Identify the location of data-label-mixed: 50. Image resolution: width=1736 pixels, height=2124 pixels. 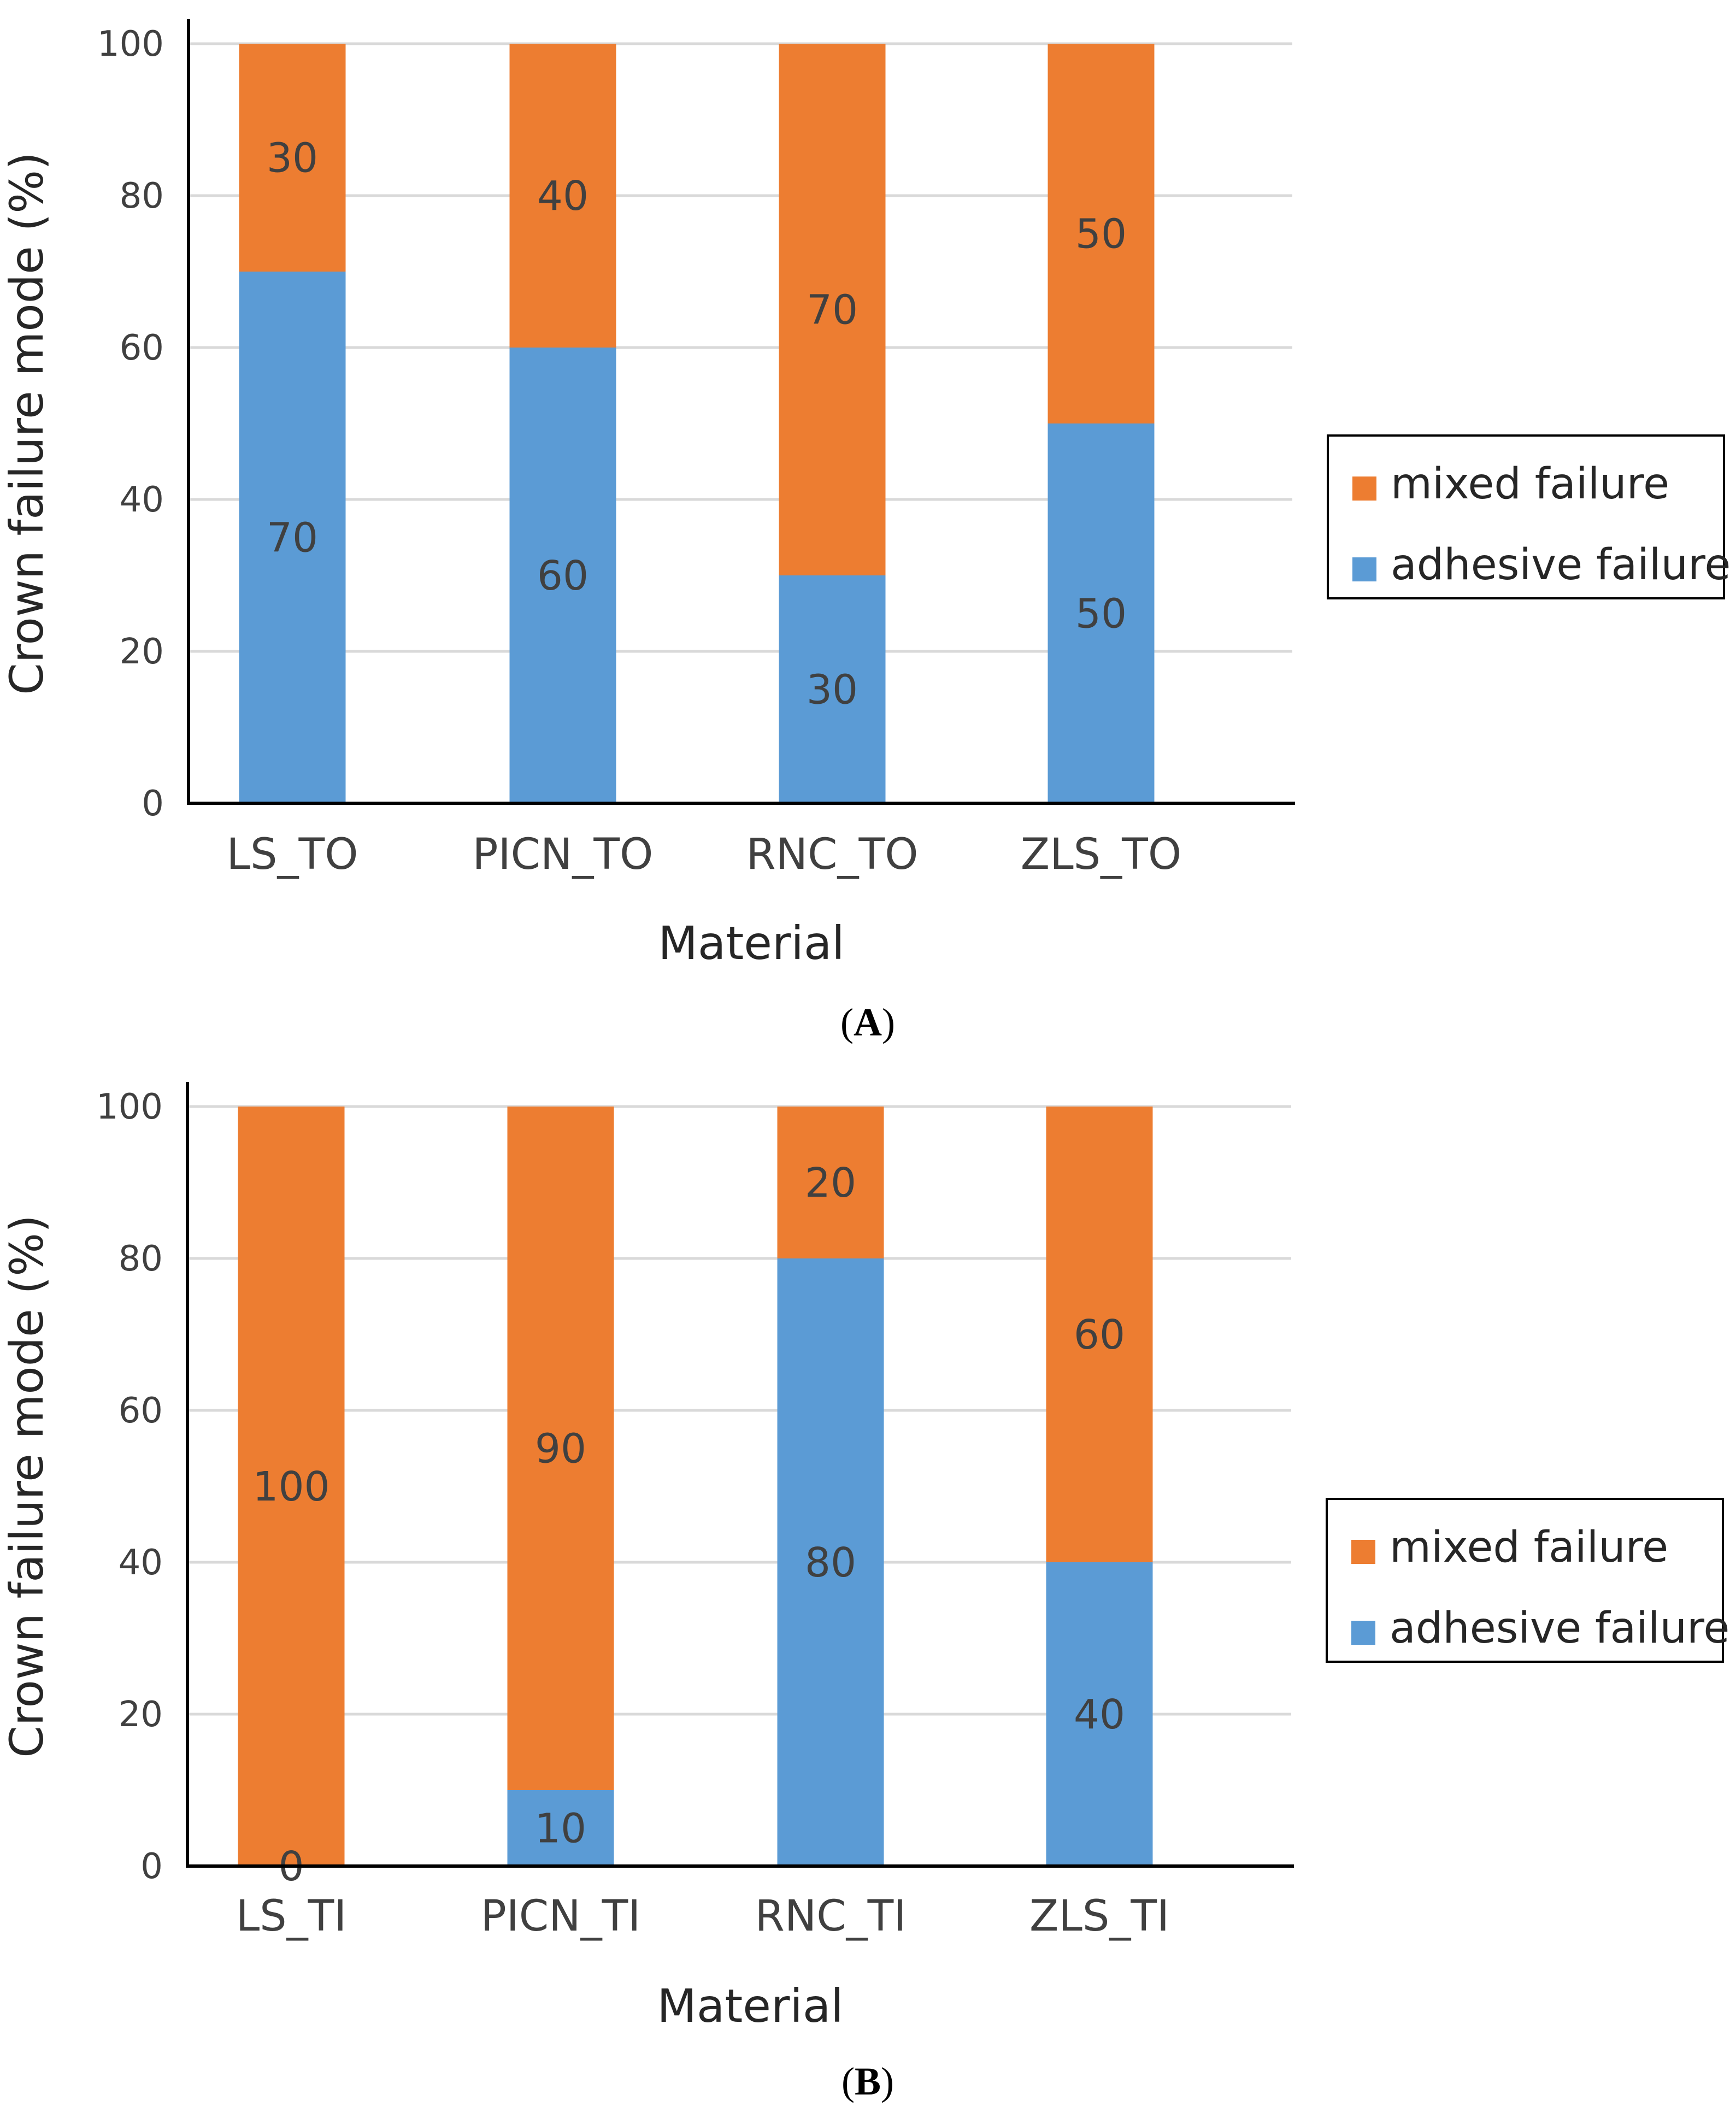
(1101, 234).